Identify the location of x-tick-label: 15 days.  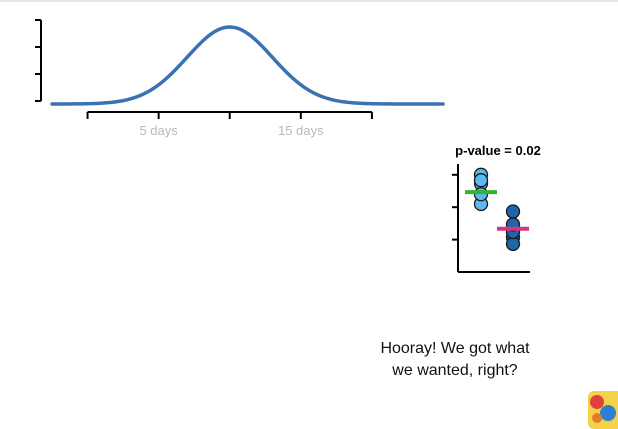
(301, 130).